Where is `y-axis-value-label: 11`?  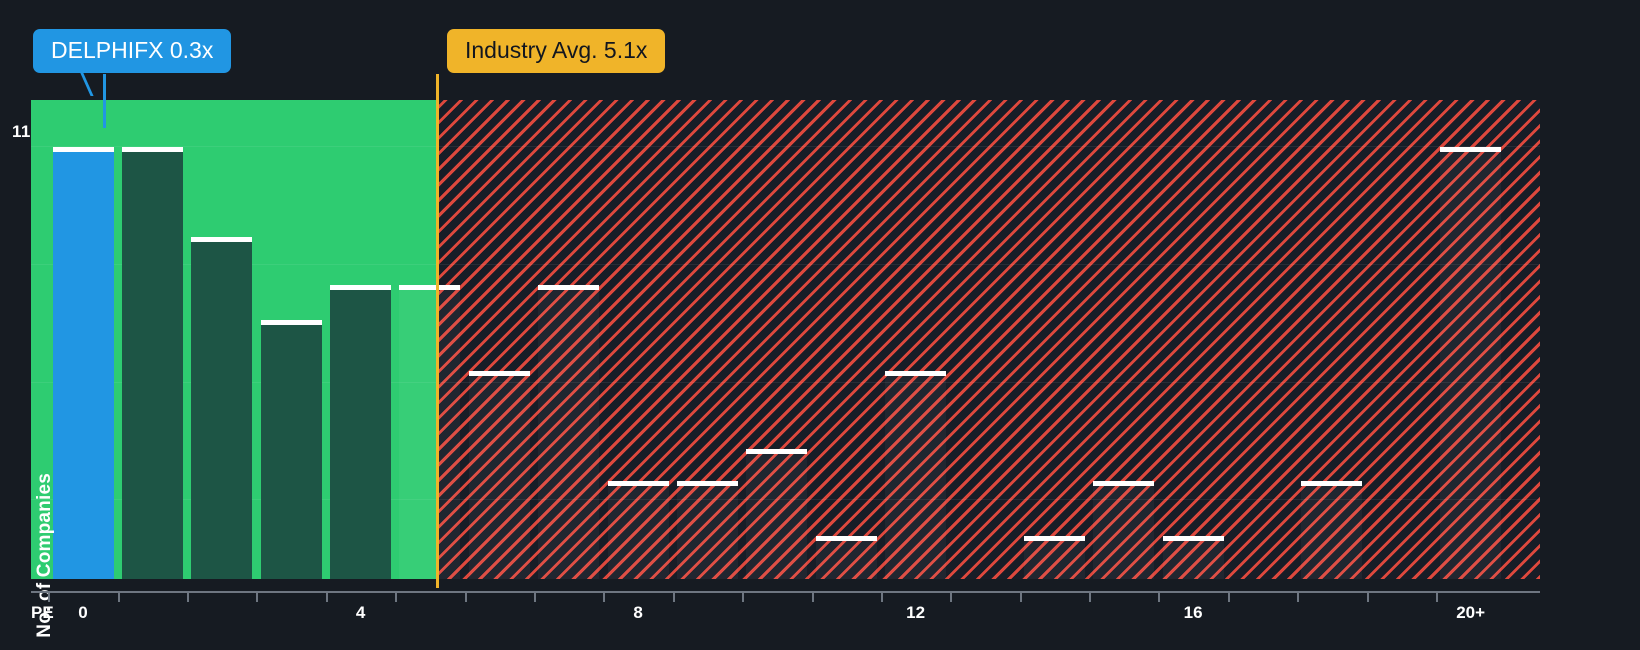
y-axis-value-label: 11 is located at coordinates (21, 131).